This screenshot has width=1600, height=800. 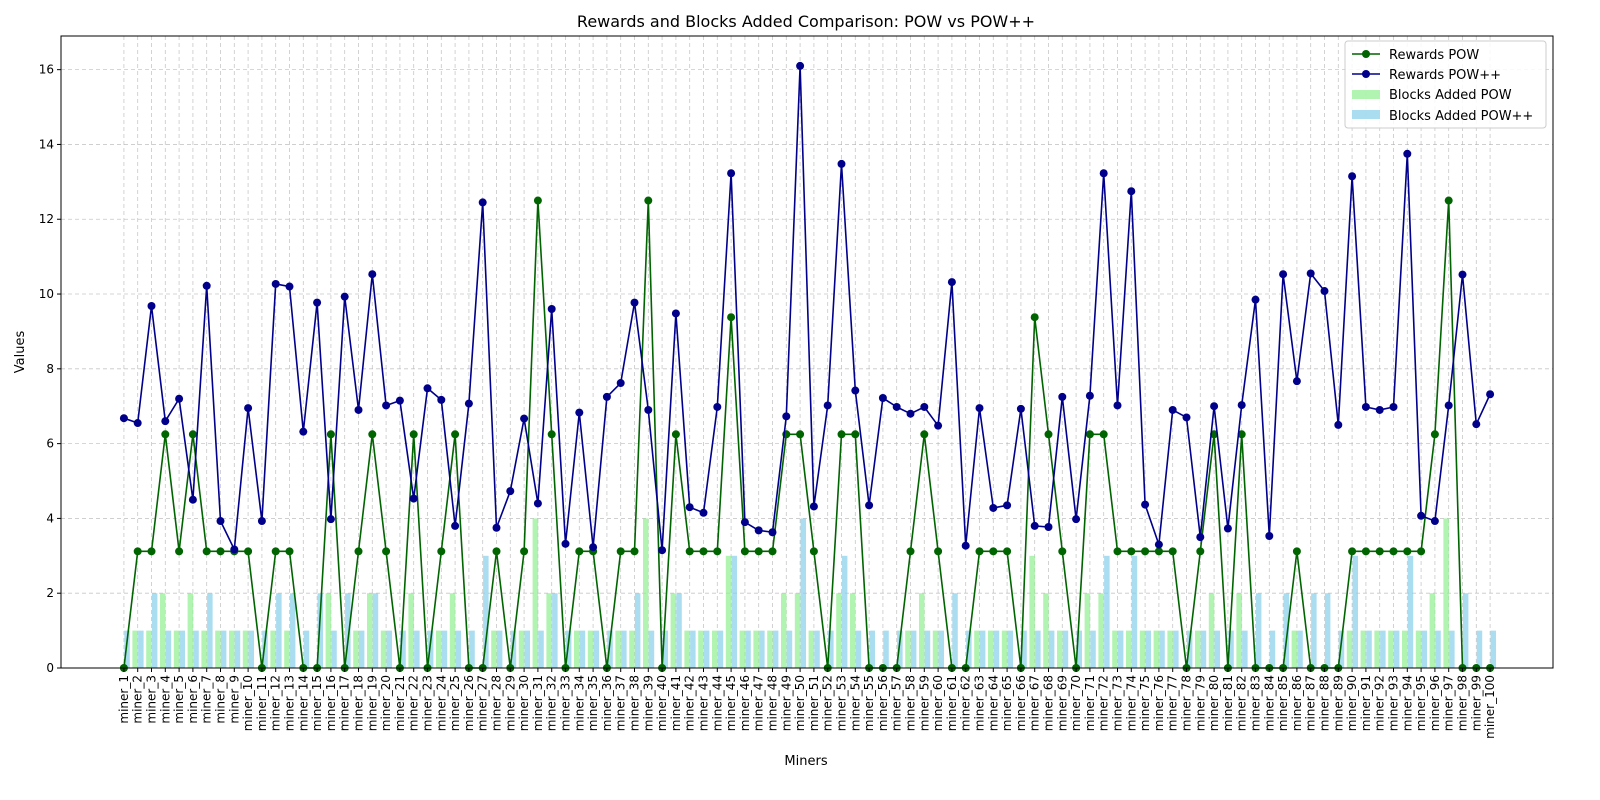 I want to click on x-tick-label: miner_15, so click(x=317, y=703).